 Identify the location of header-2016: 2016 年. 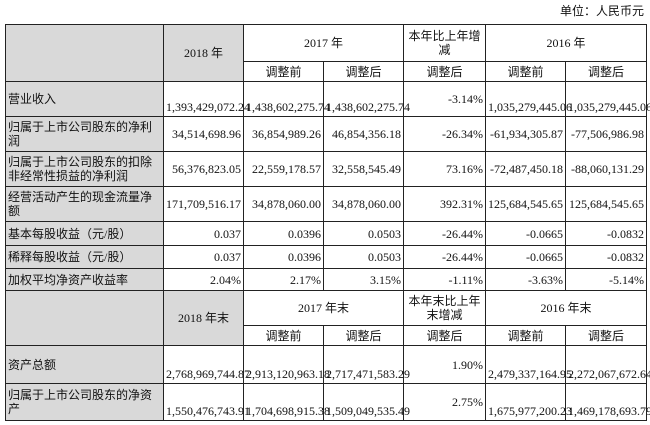
(566, 43).